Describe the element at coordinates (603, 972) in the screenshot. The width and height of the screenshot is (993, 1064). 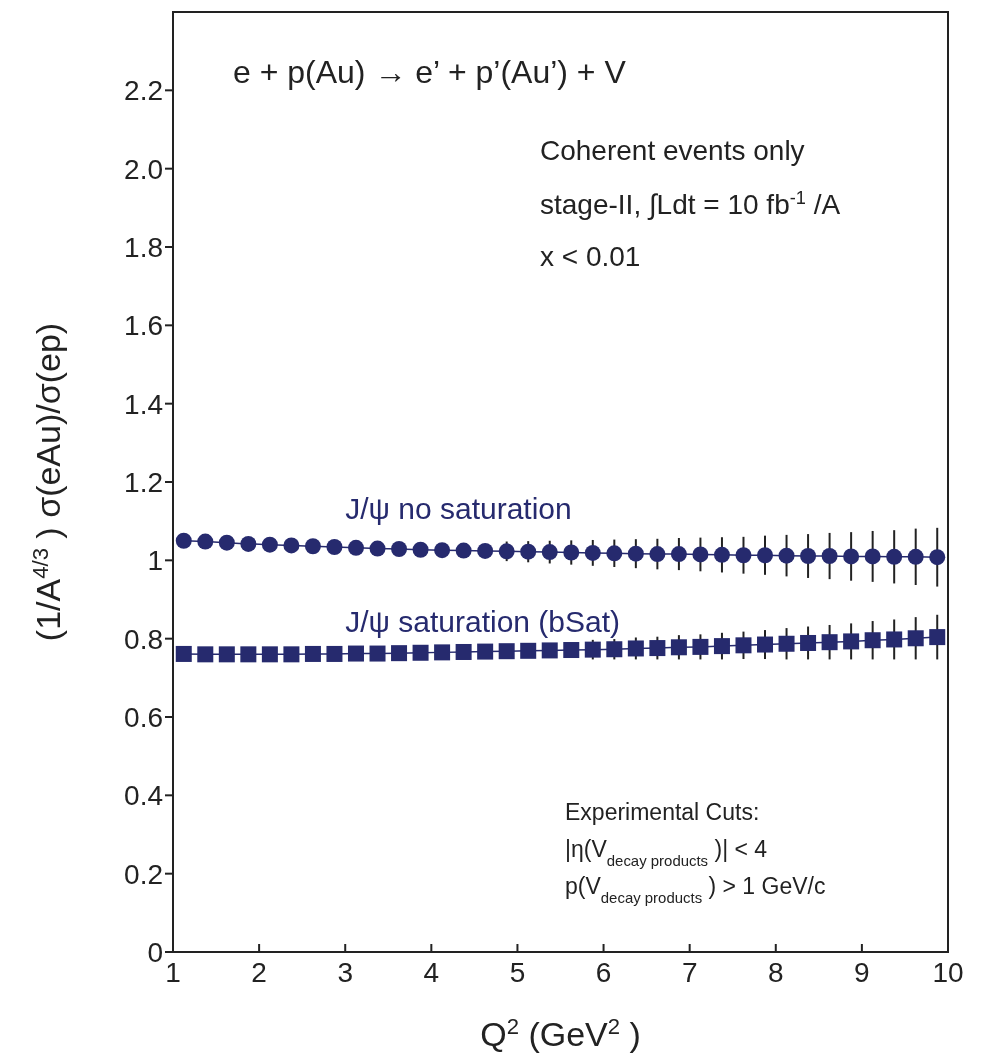
I see `x-tick-label: 6` at that location.